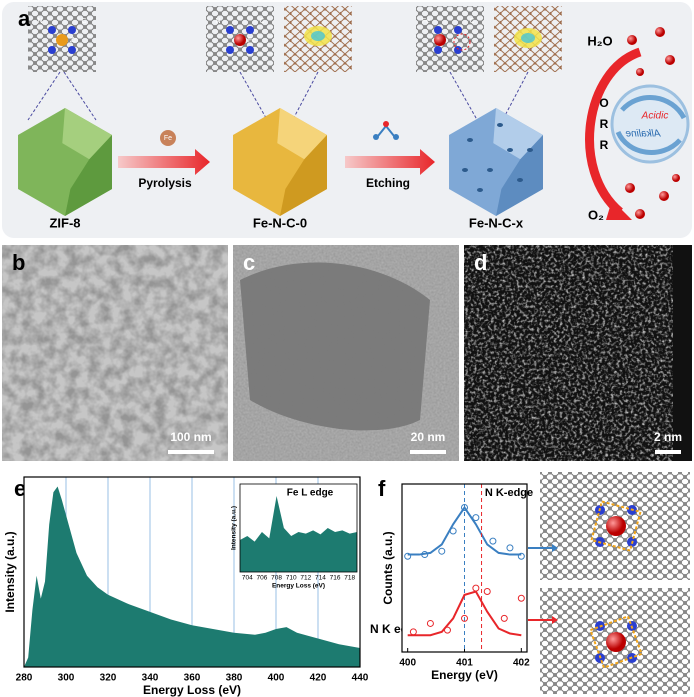 This screenshot has height=697, width=694. I want to click on medium-label: Alkaline, so click(643, 134).